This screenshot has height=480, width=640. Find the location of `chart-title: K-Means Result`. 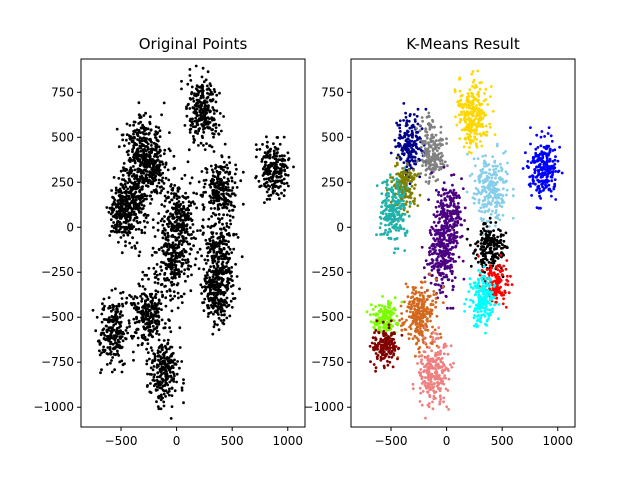

chart-title: K-Means Result is located at coordinates (463, 44).